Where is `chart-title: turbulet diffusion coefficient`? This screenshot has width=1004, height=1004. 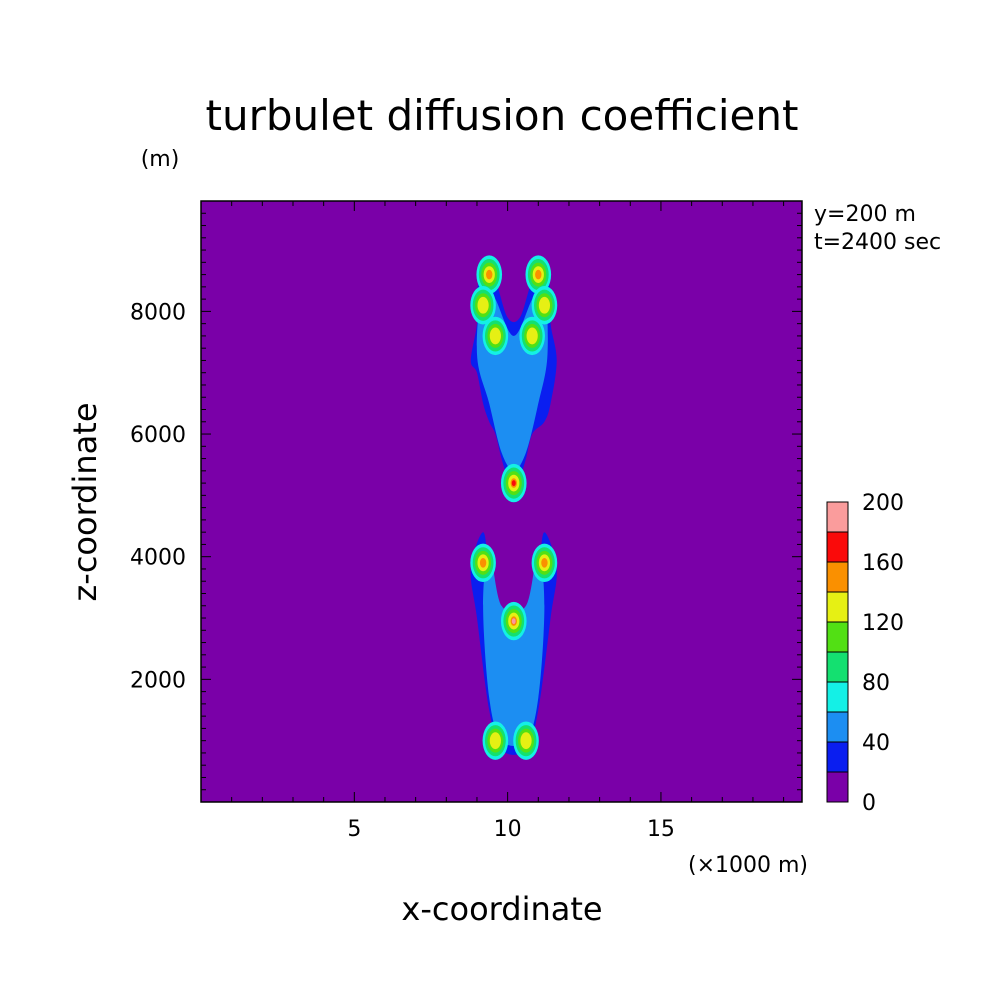 chart-title: turbulet diffusion coefficient is located at coordinates (502, 115).